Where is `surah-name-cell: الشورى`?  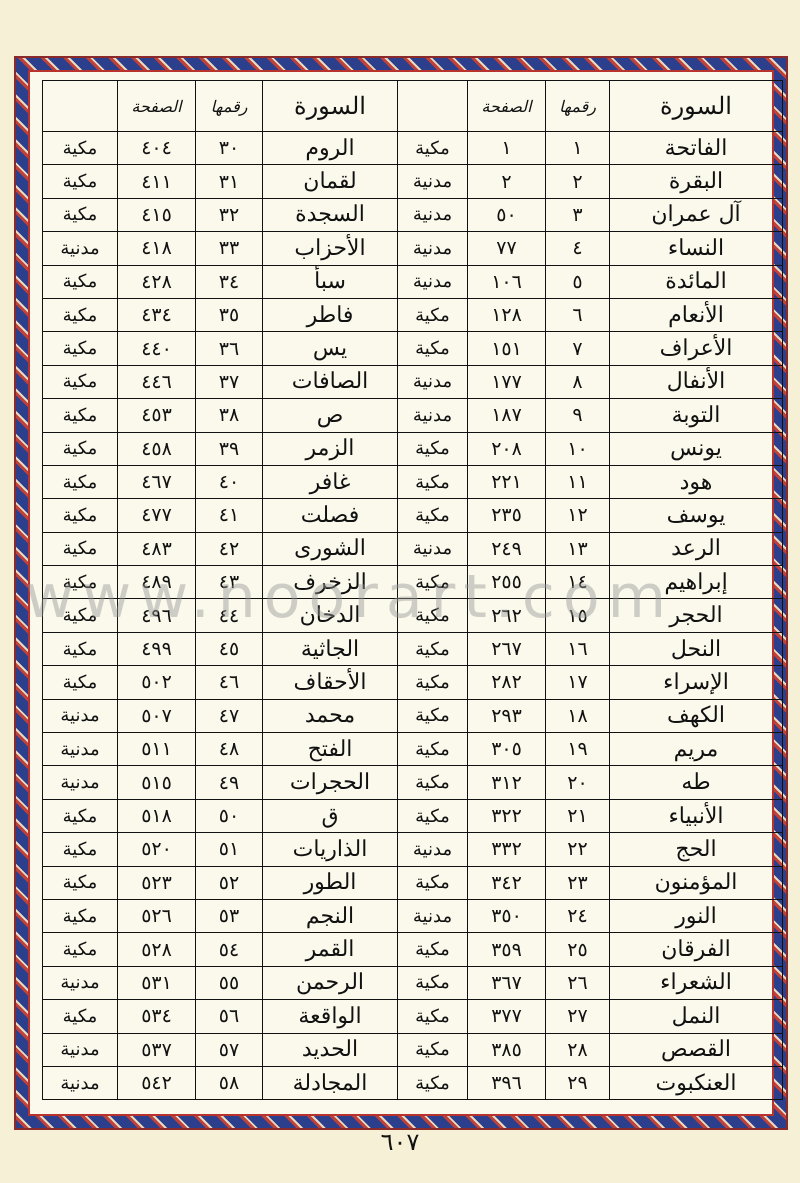 surah-name-cell: الشورى is located at coordinates (330, 549).